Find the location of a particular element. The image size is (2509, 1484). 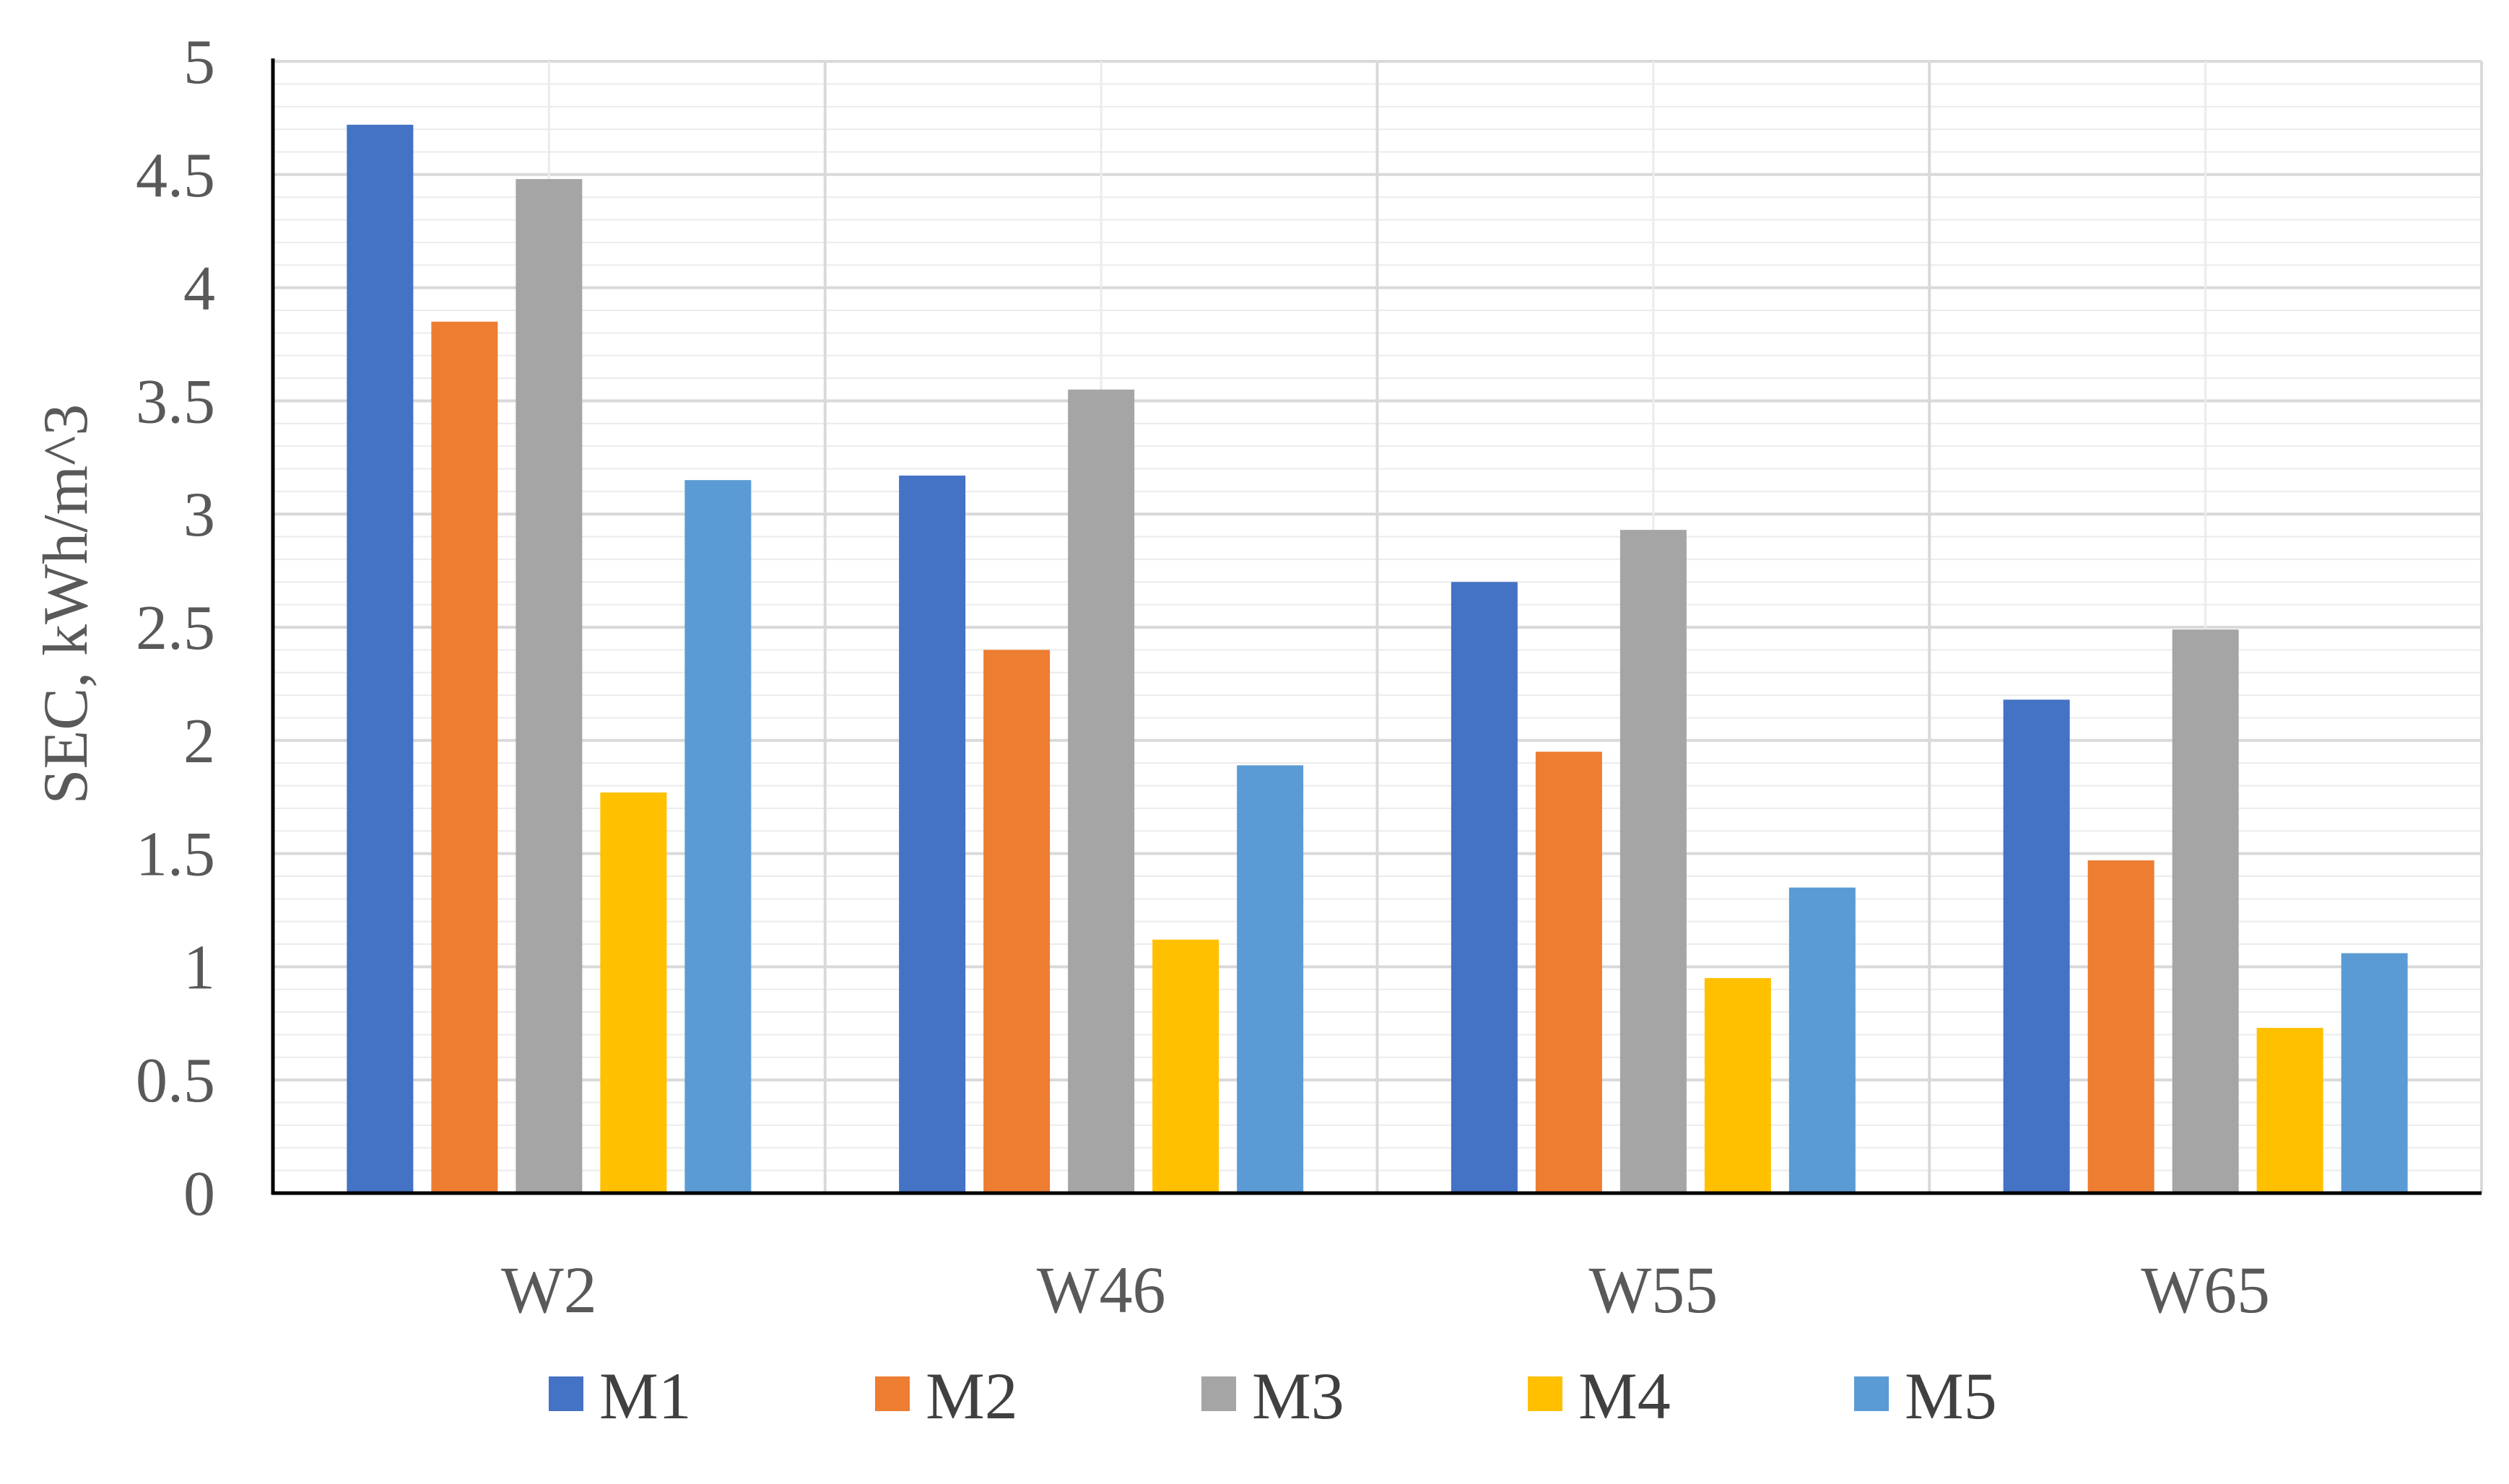

y-tick-label: 0 is located at coordinates (199, 1194).